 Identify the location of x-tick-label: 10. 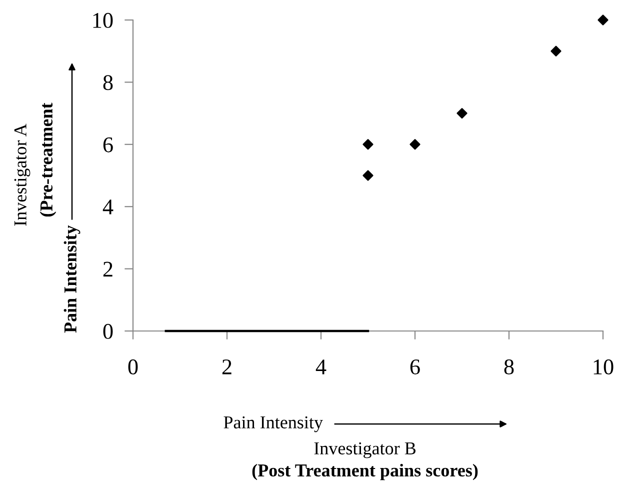
(604, 366).